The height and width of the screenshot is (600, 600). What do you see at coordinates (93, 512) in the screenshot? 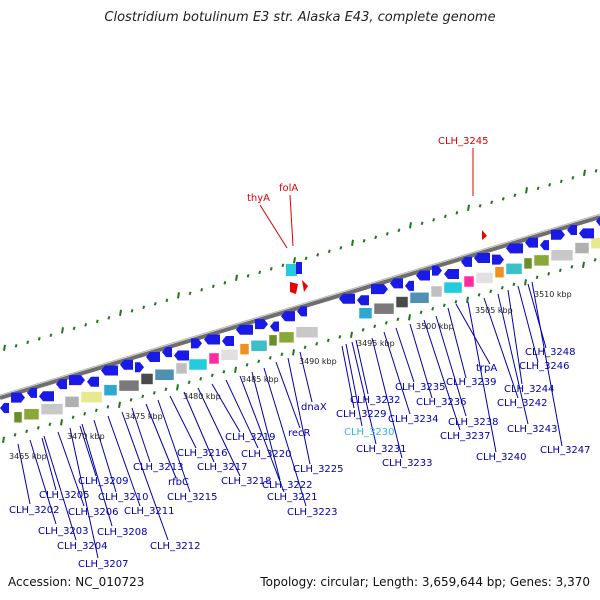
I see `gene-label: CLH_3206` at bounding box center [93, 512].